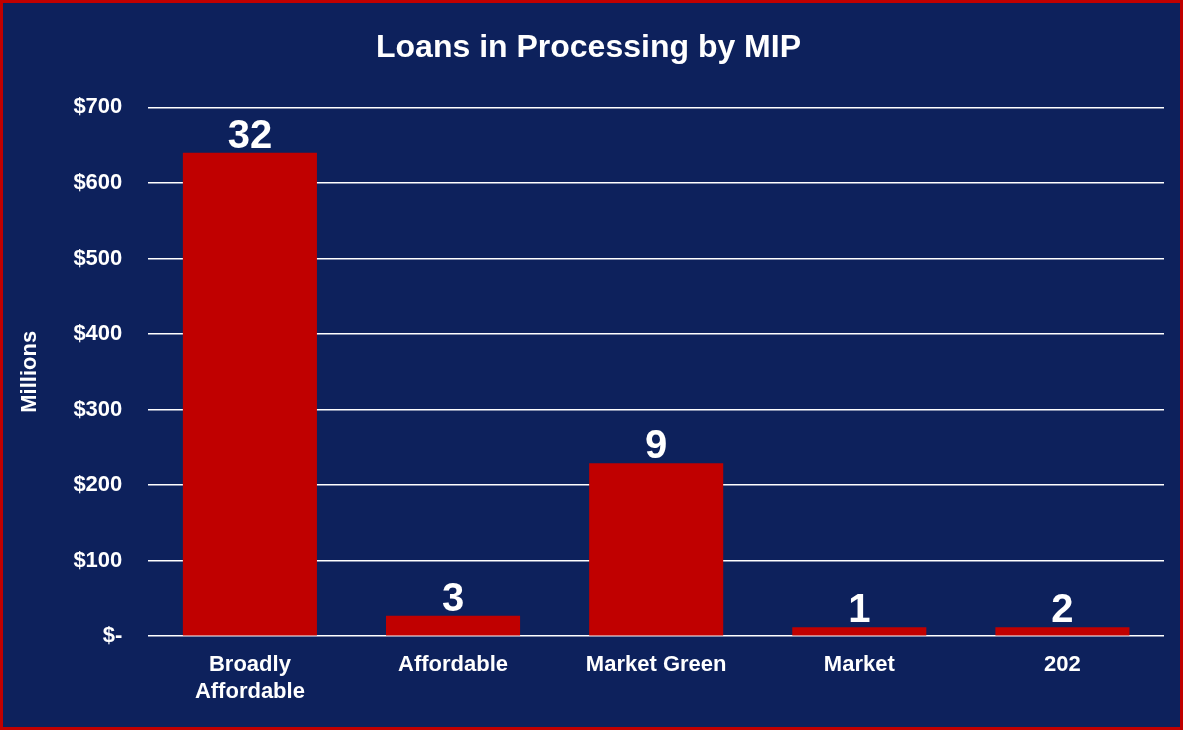  I want to click on annotation: 9, so click(656, 444).